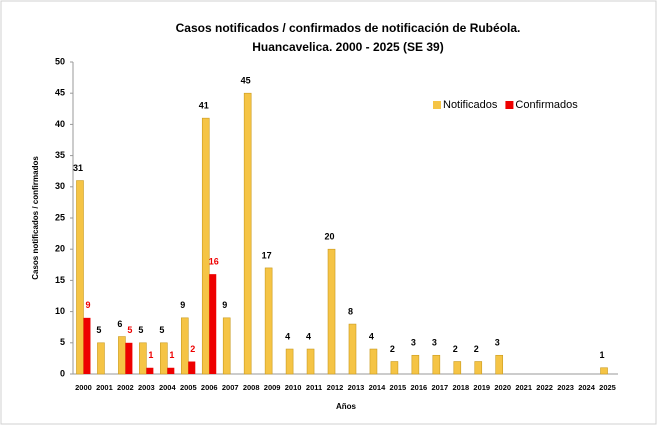 This screenshot has height=425, width=657. What do you see at coordinates (607, 387) in the screenshot?
I see `x-tick-label: 2025` at bounding box center [607, 387].